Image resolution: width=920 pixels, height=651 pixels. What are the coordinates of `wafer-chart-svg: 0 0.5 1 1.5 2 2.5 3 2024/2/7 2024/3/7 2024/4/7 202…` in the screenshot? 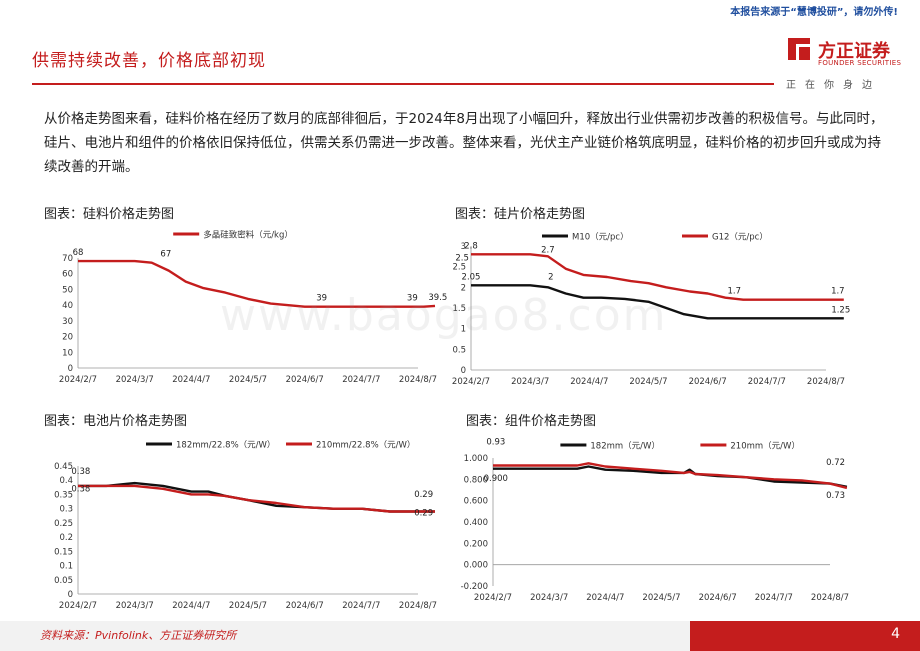 It's located at (651, 310).